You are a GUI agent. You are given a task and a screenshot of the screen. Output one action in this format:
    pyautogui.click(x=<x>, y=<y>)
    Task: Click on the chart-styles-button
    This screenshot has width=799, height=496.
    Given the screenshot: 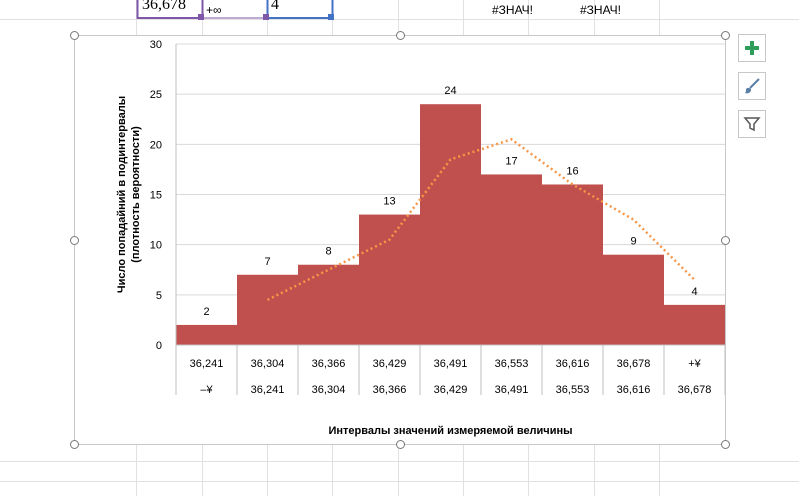 What is the action you would take?
    pyautogui.click(x=752, y=86)
    